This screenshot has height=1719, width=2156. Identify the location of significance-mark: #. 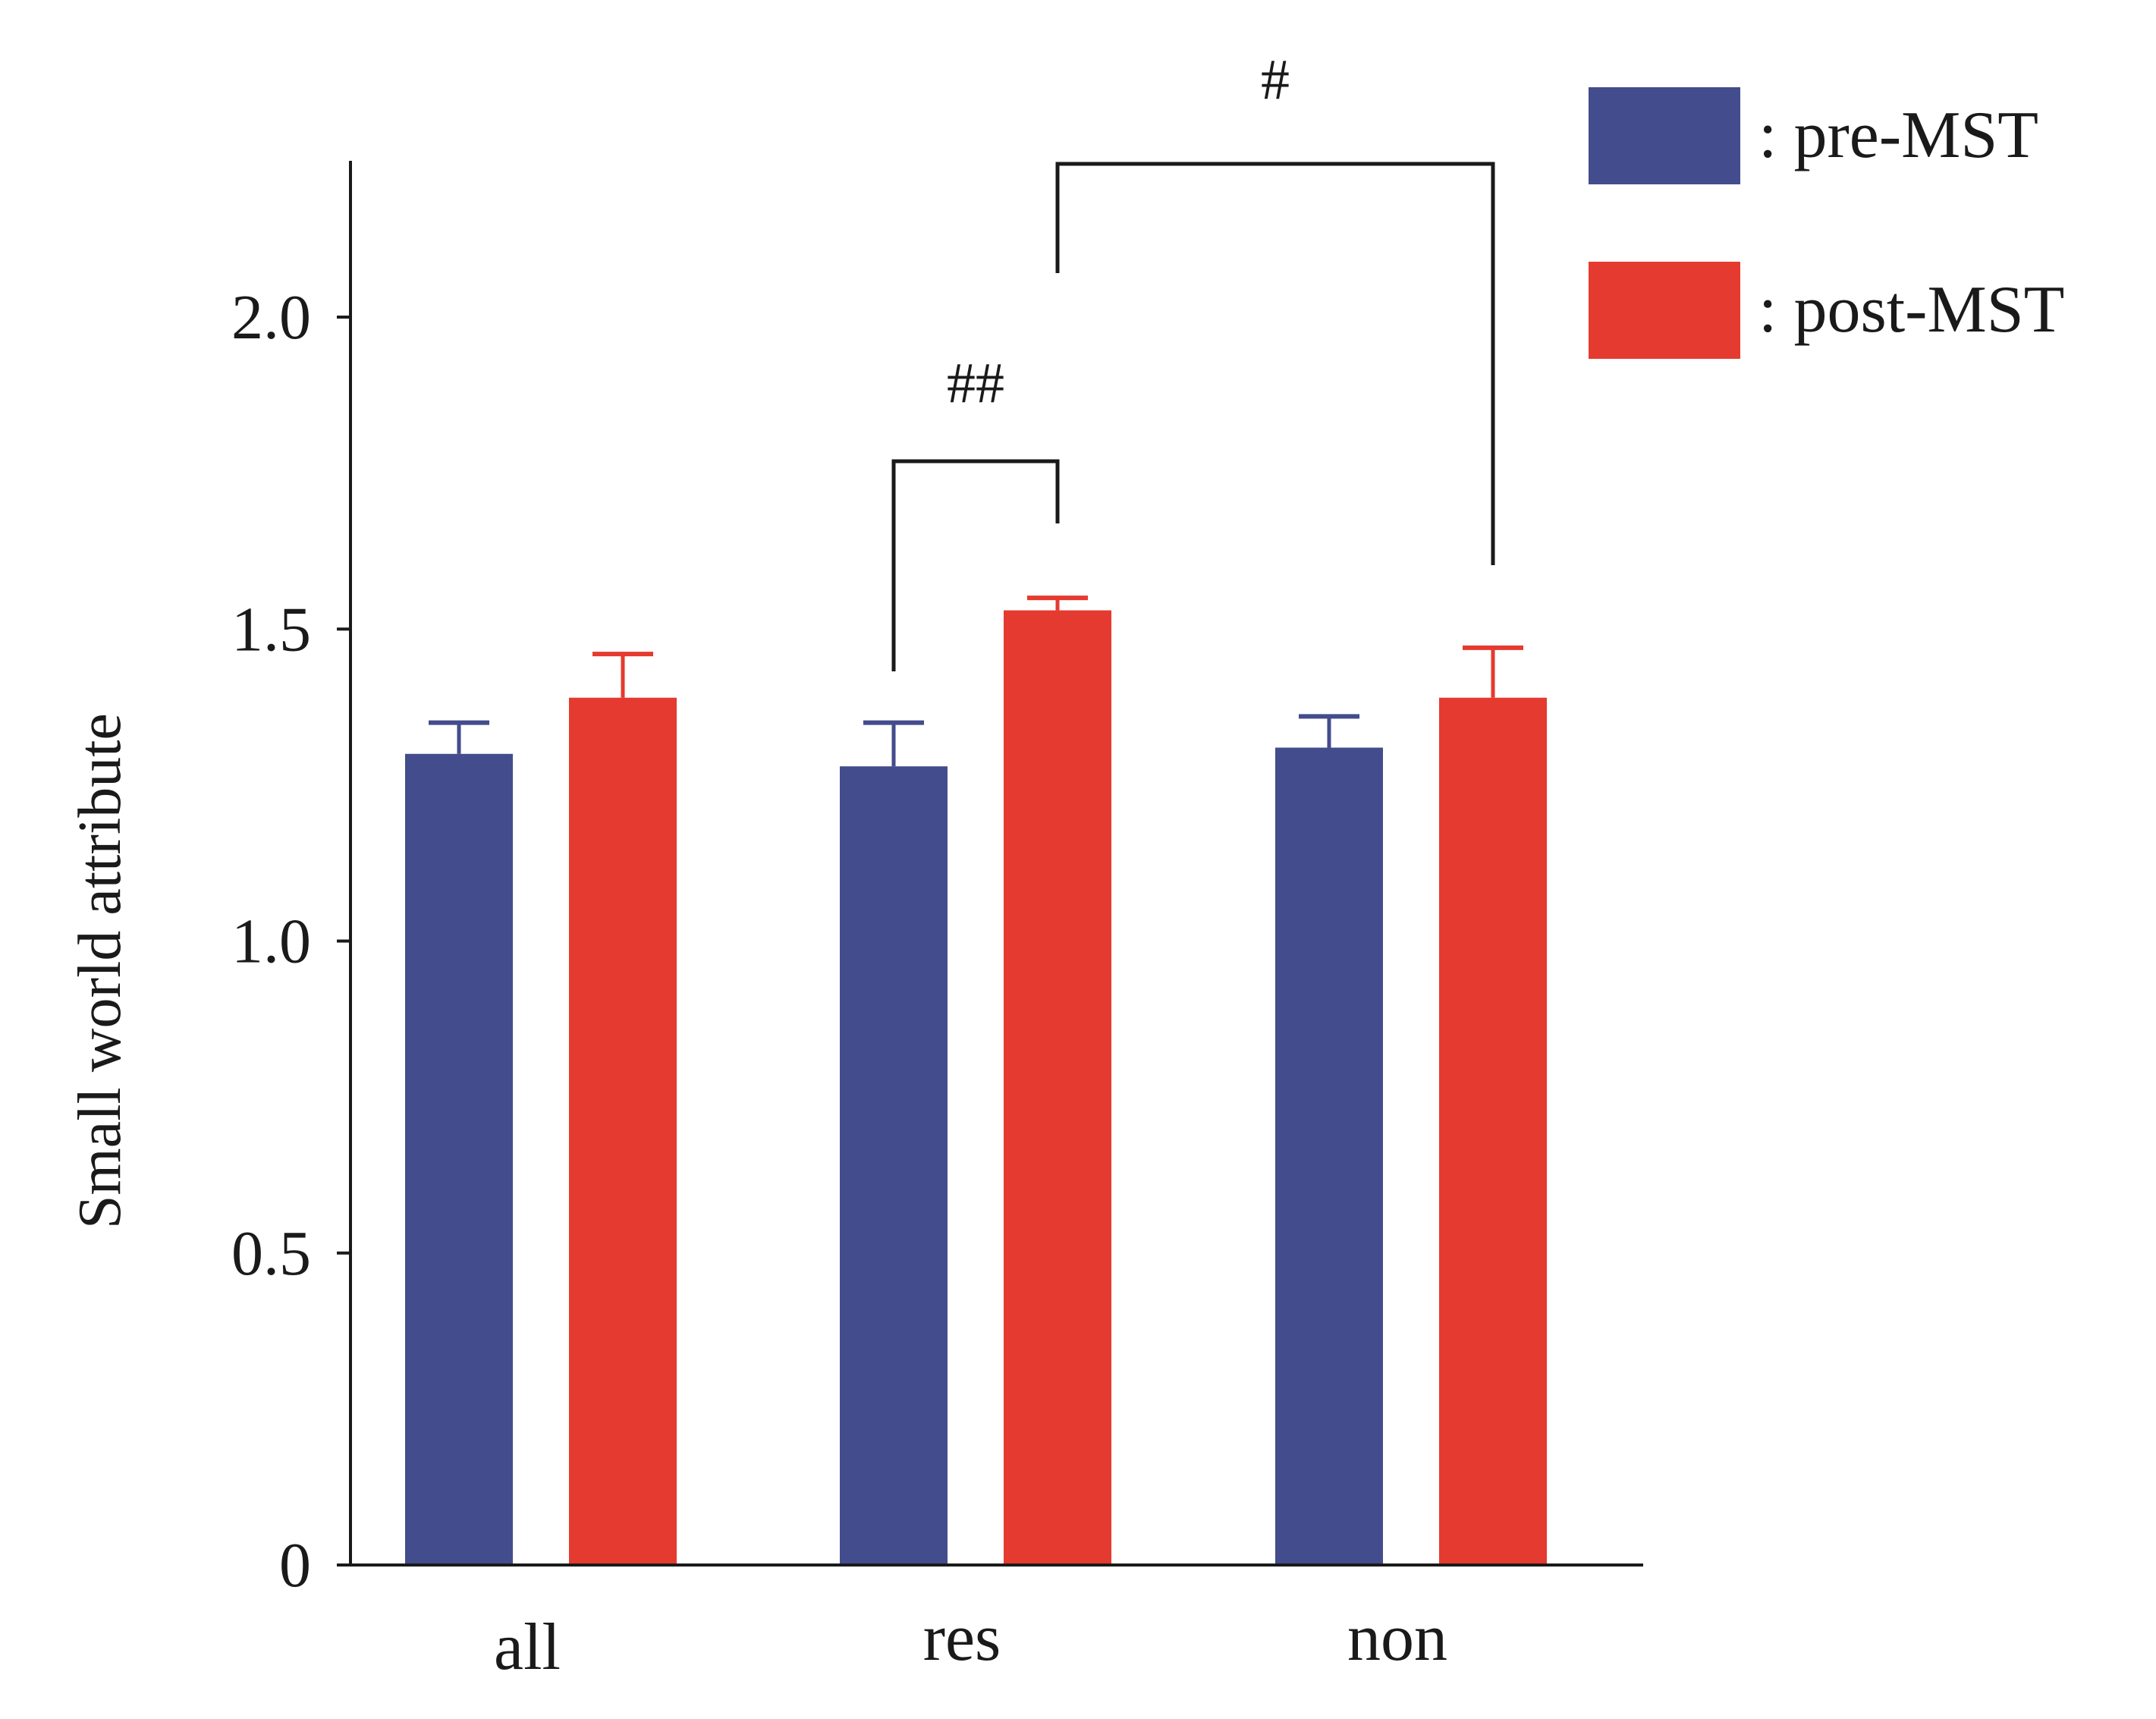
(1275, 80).